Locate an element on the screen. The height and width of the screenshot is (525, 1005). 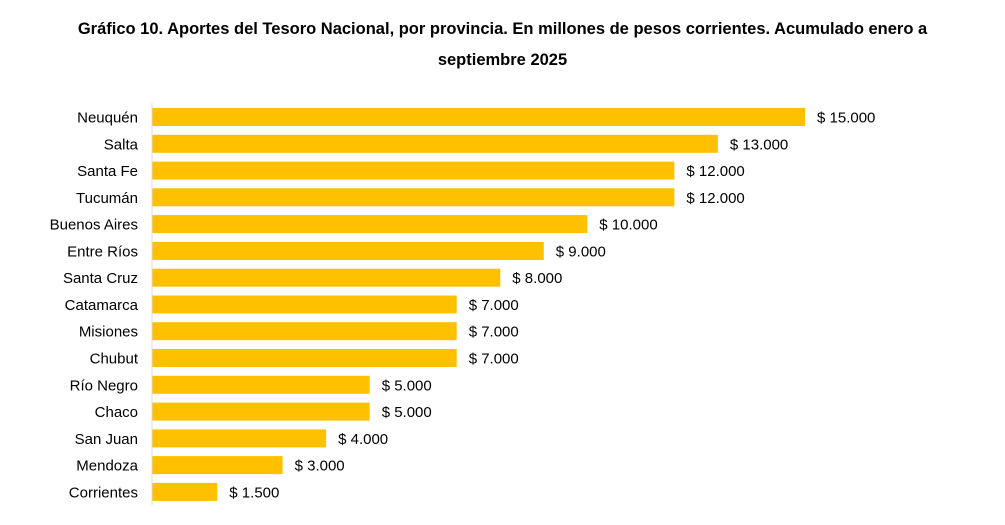
bar-salta is located at coordinates (435, 143).